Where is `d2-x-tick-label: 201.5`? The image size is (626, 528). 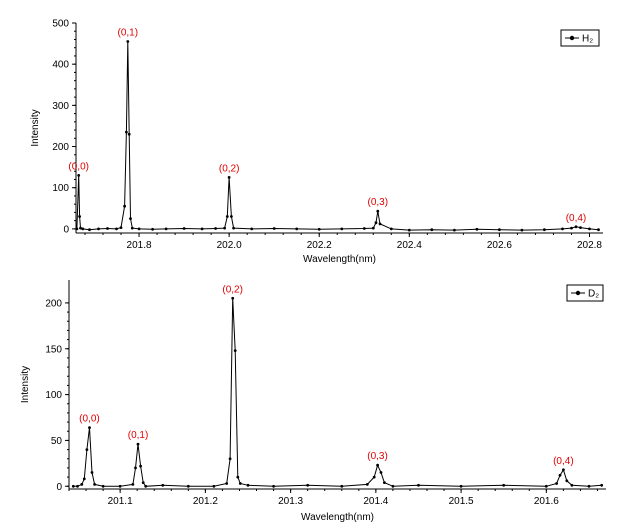 d2-x-tick-label: 201.5 is located at coordinates (461, 501).